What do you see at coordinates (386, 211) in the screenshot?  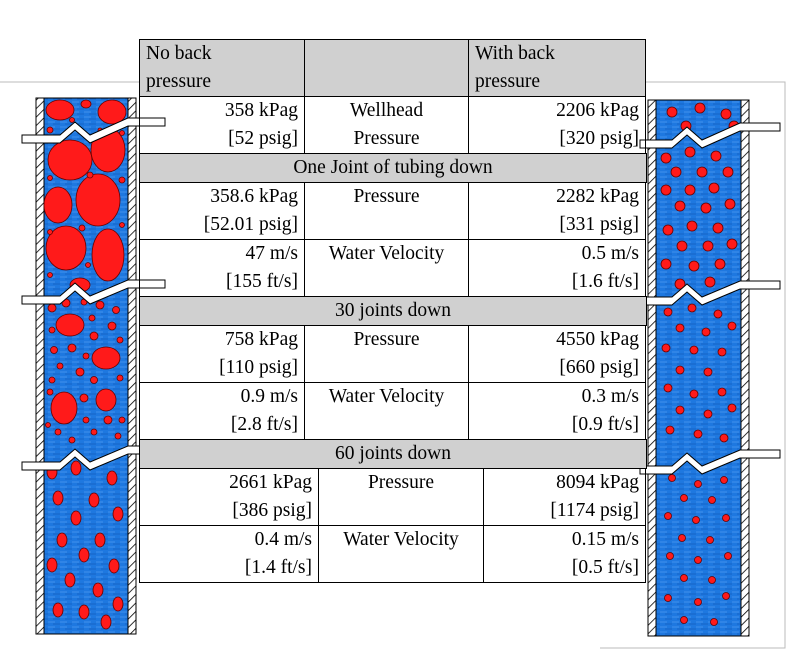 I see `s1-pressure-label: Pressure` at bounding box center [386, 211].